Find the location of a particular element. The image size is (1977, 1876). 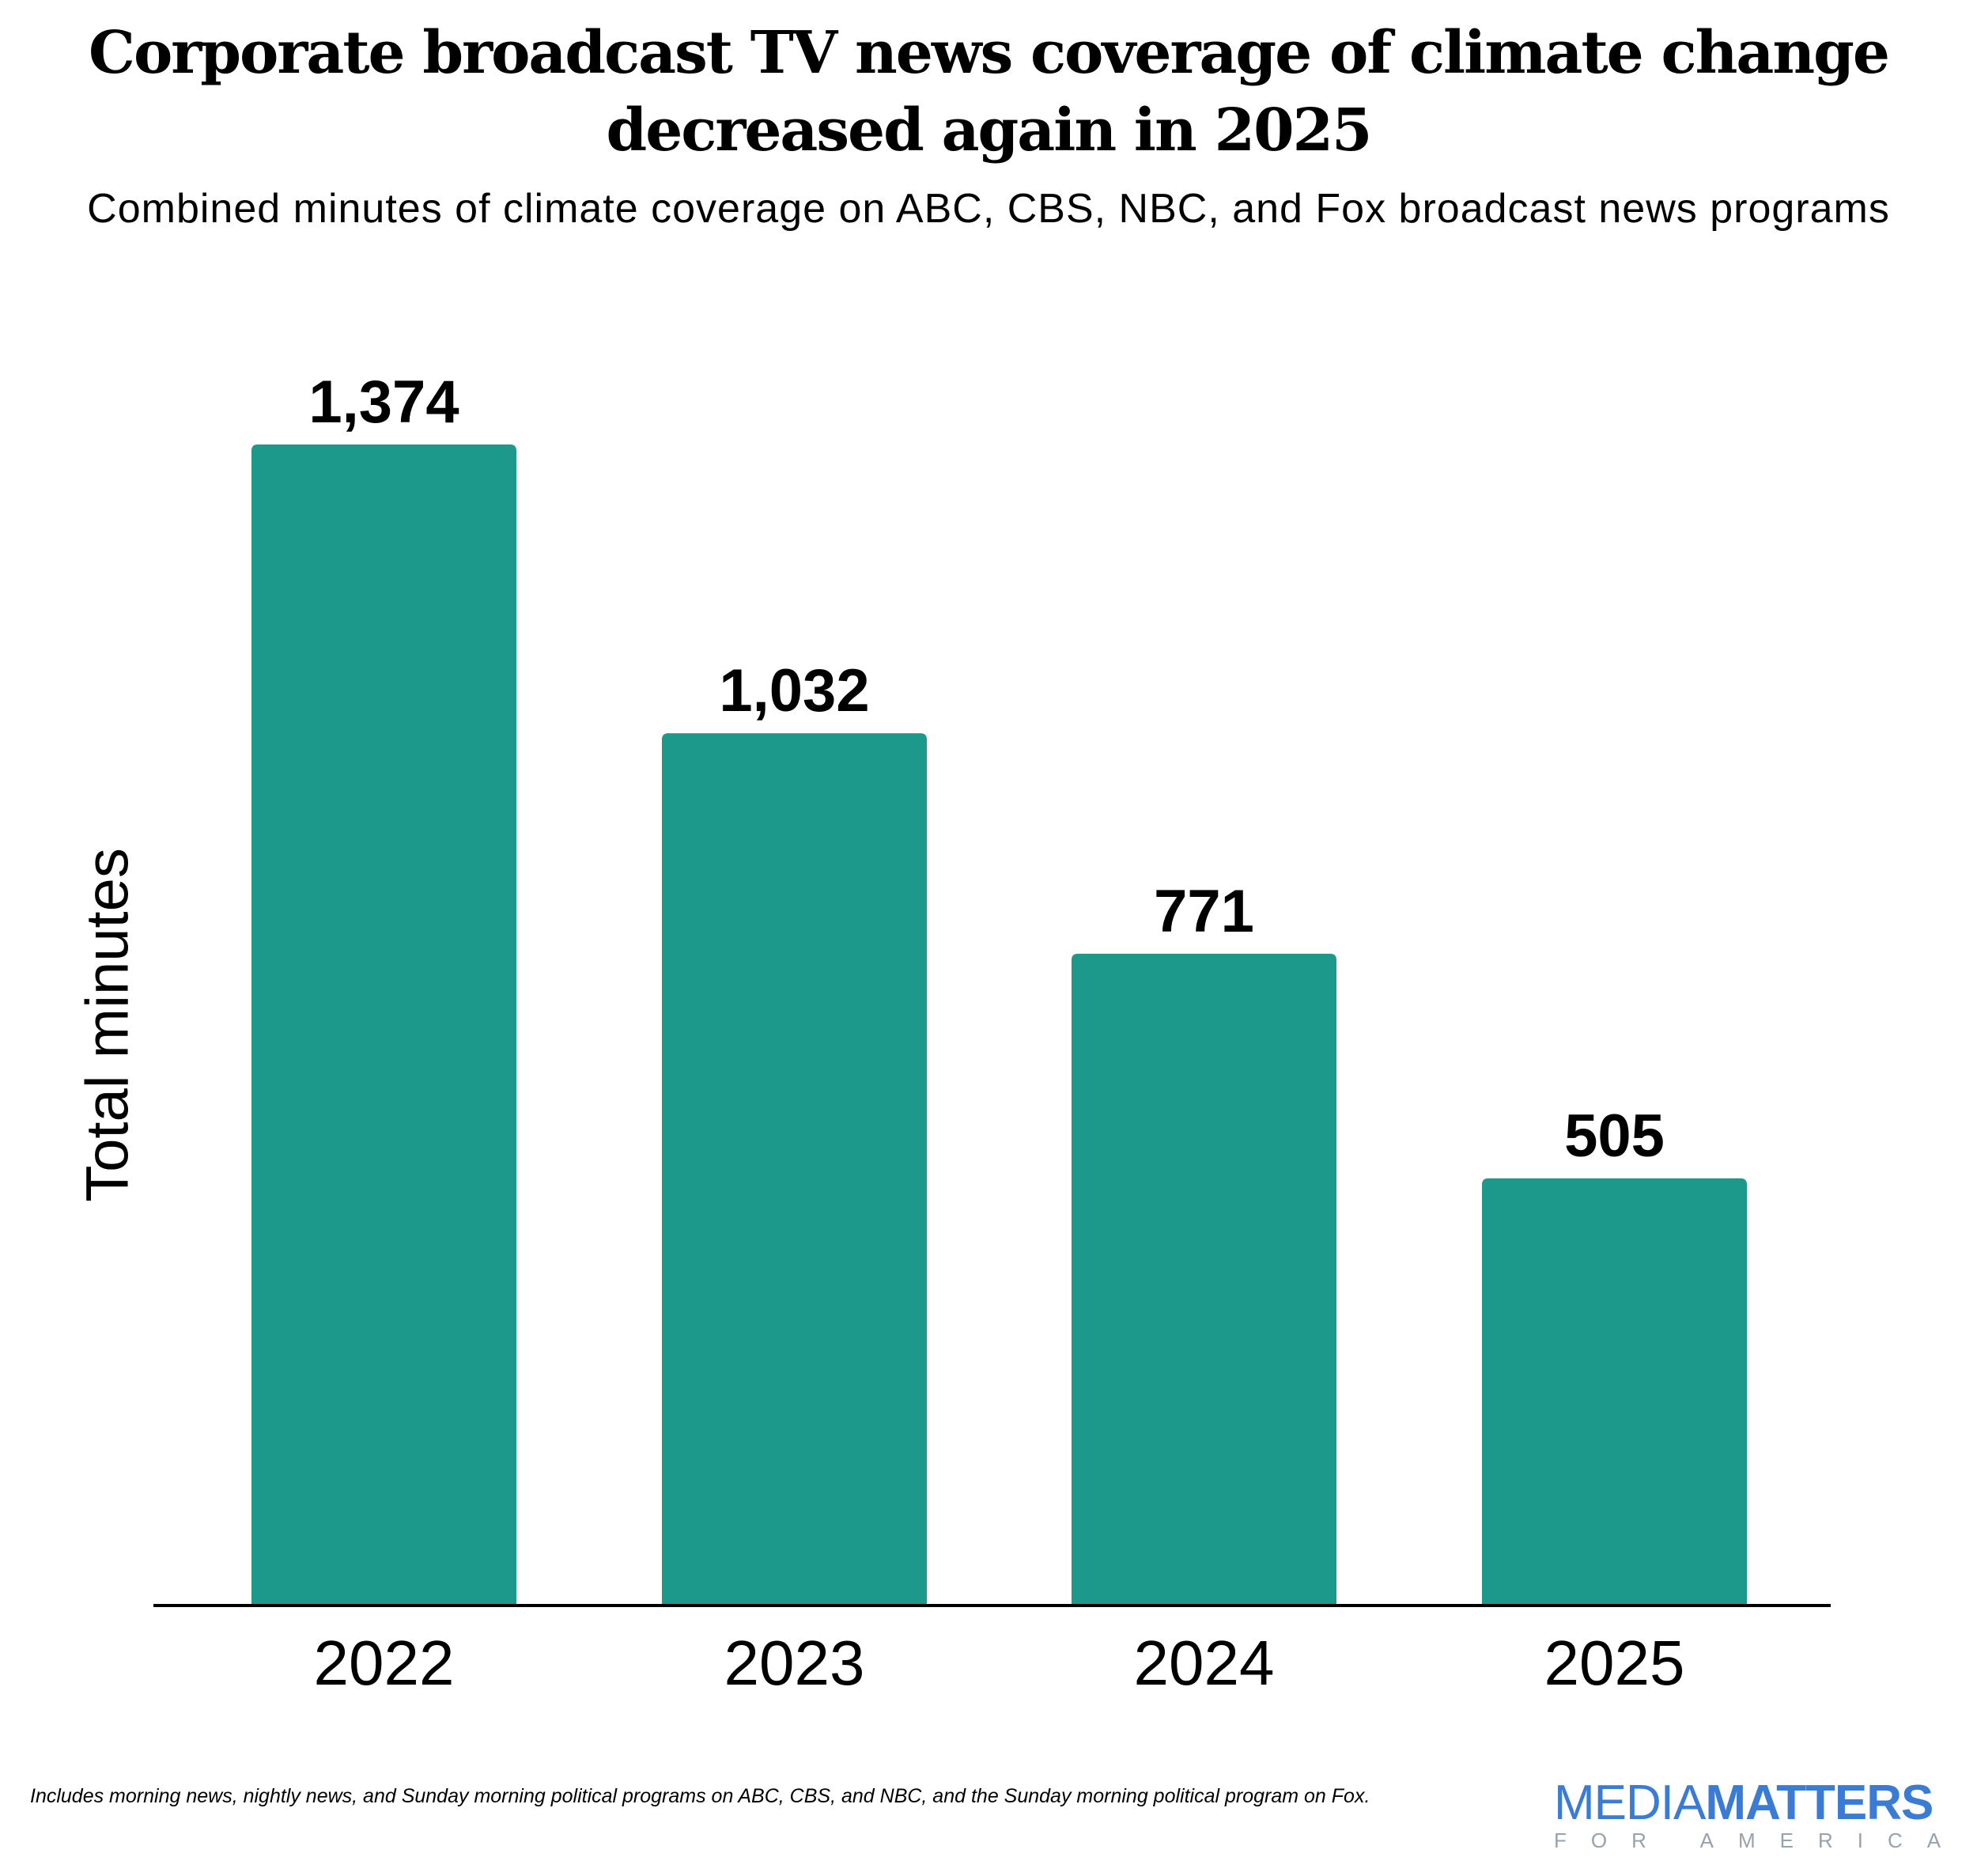

x-tick-label-2023: 2023 is located at coordinates (794, 1663).